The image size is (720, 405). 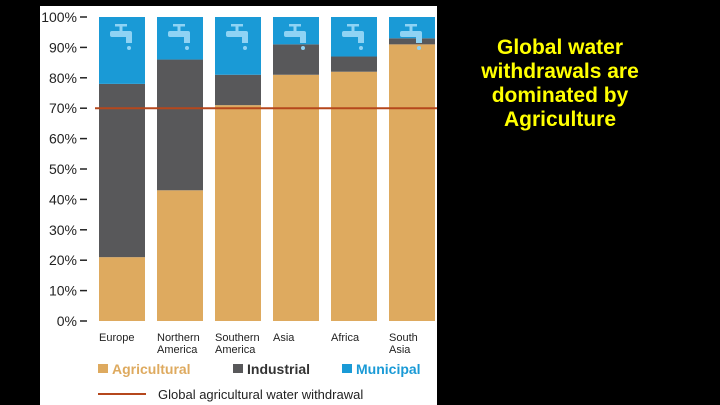 What do you see at coordinates (63, 230) in the screenshot?
I see `y-tick-label: 30%` at bounding box center [63, 230].